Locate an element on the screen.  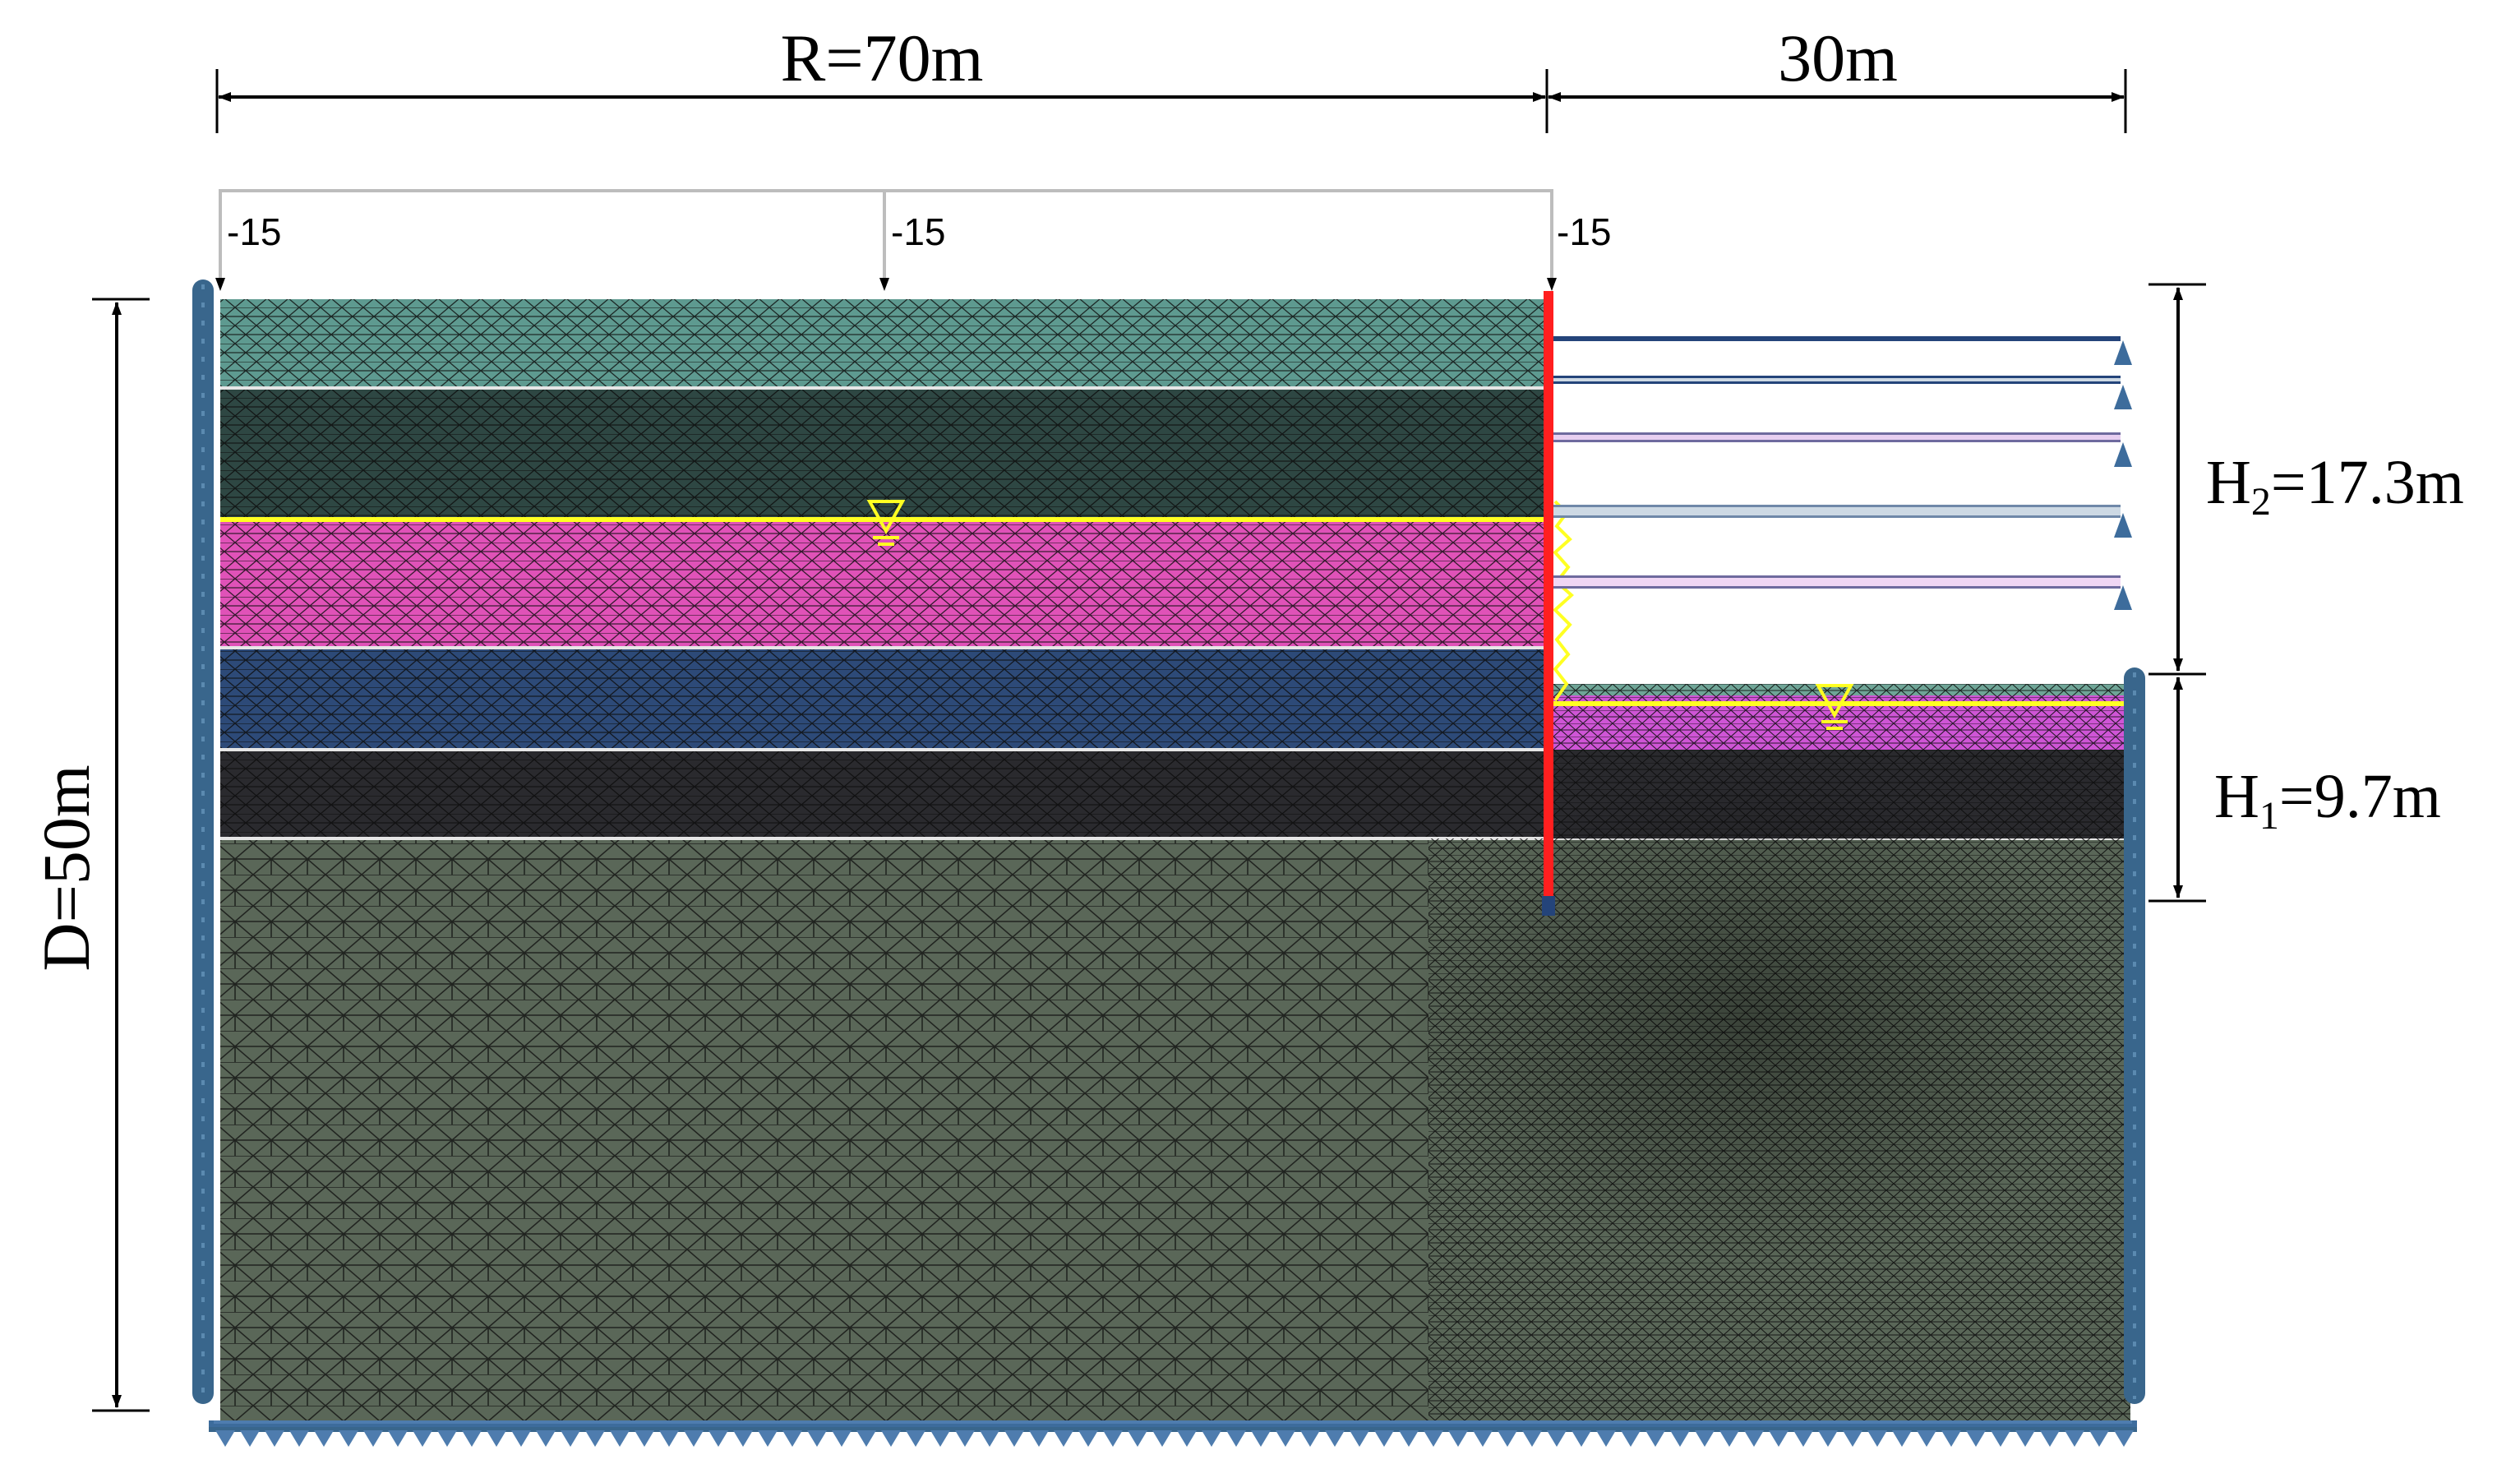
depth-label: D=50m is located at coordinates (66, 868).